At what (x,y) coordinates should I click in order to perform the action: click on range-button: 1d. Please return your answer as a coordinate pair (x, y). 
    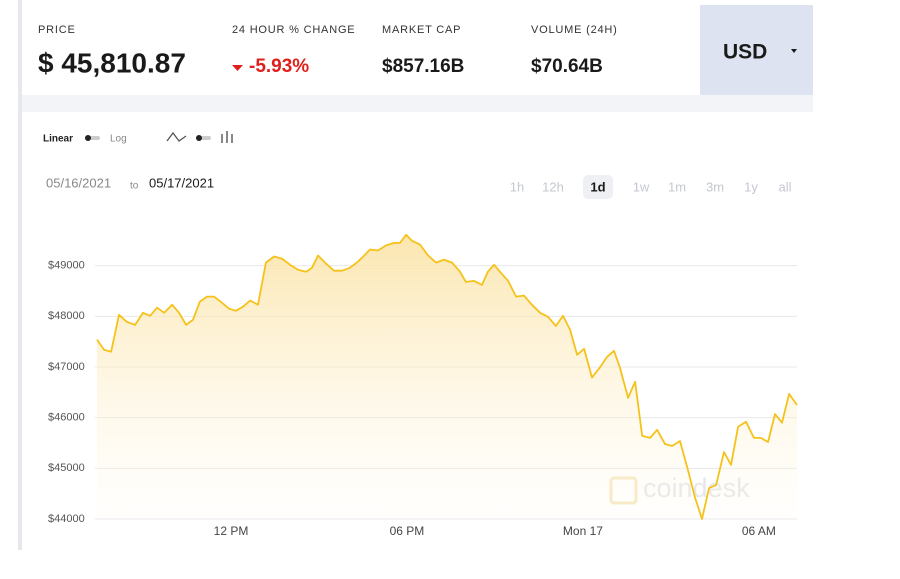
    Looking at the image, I should click on (597, 186).